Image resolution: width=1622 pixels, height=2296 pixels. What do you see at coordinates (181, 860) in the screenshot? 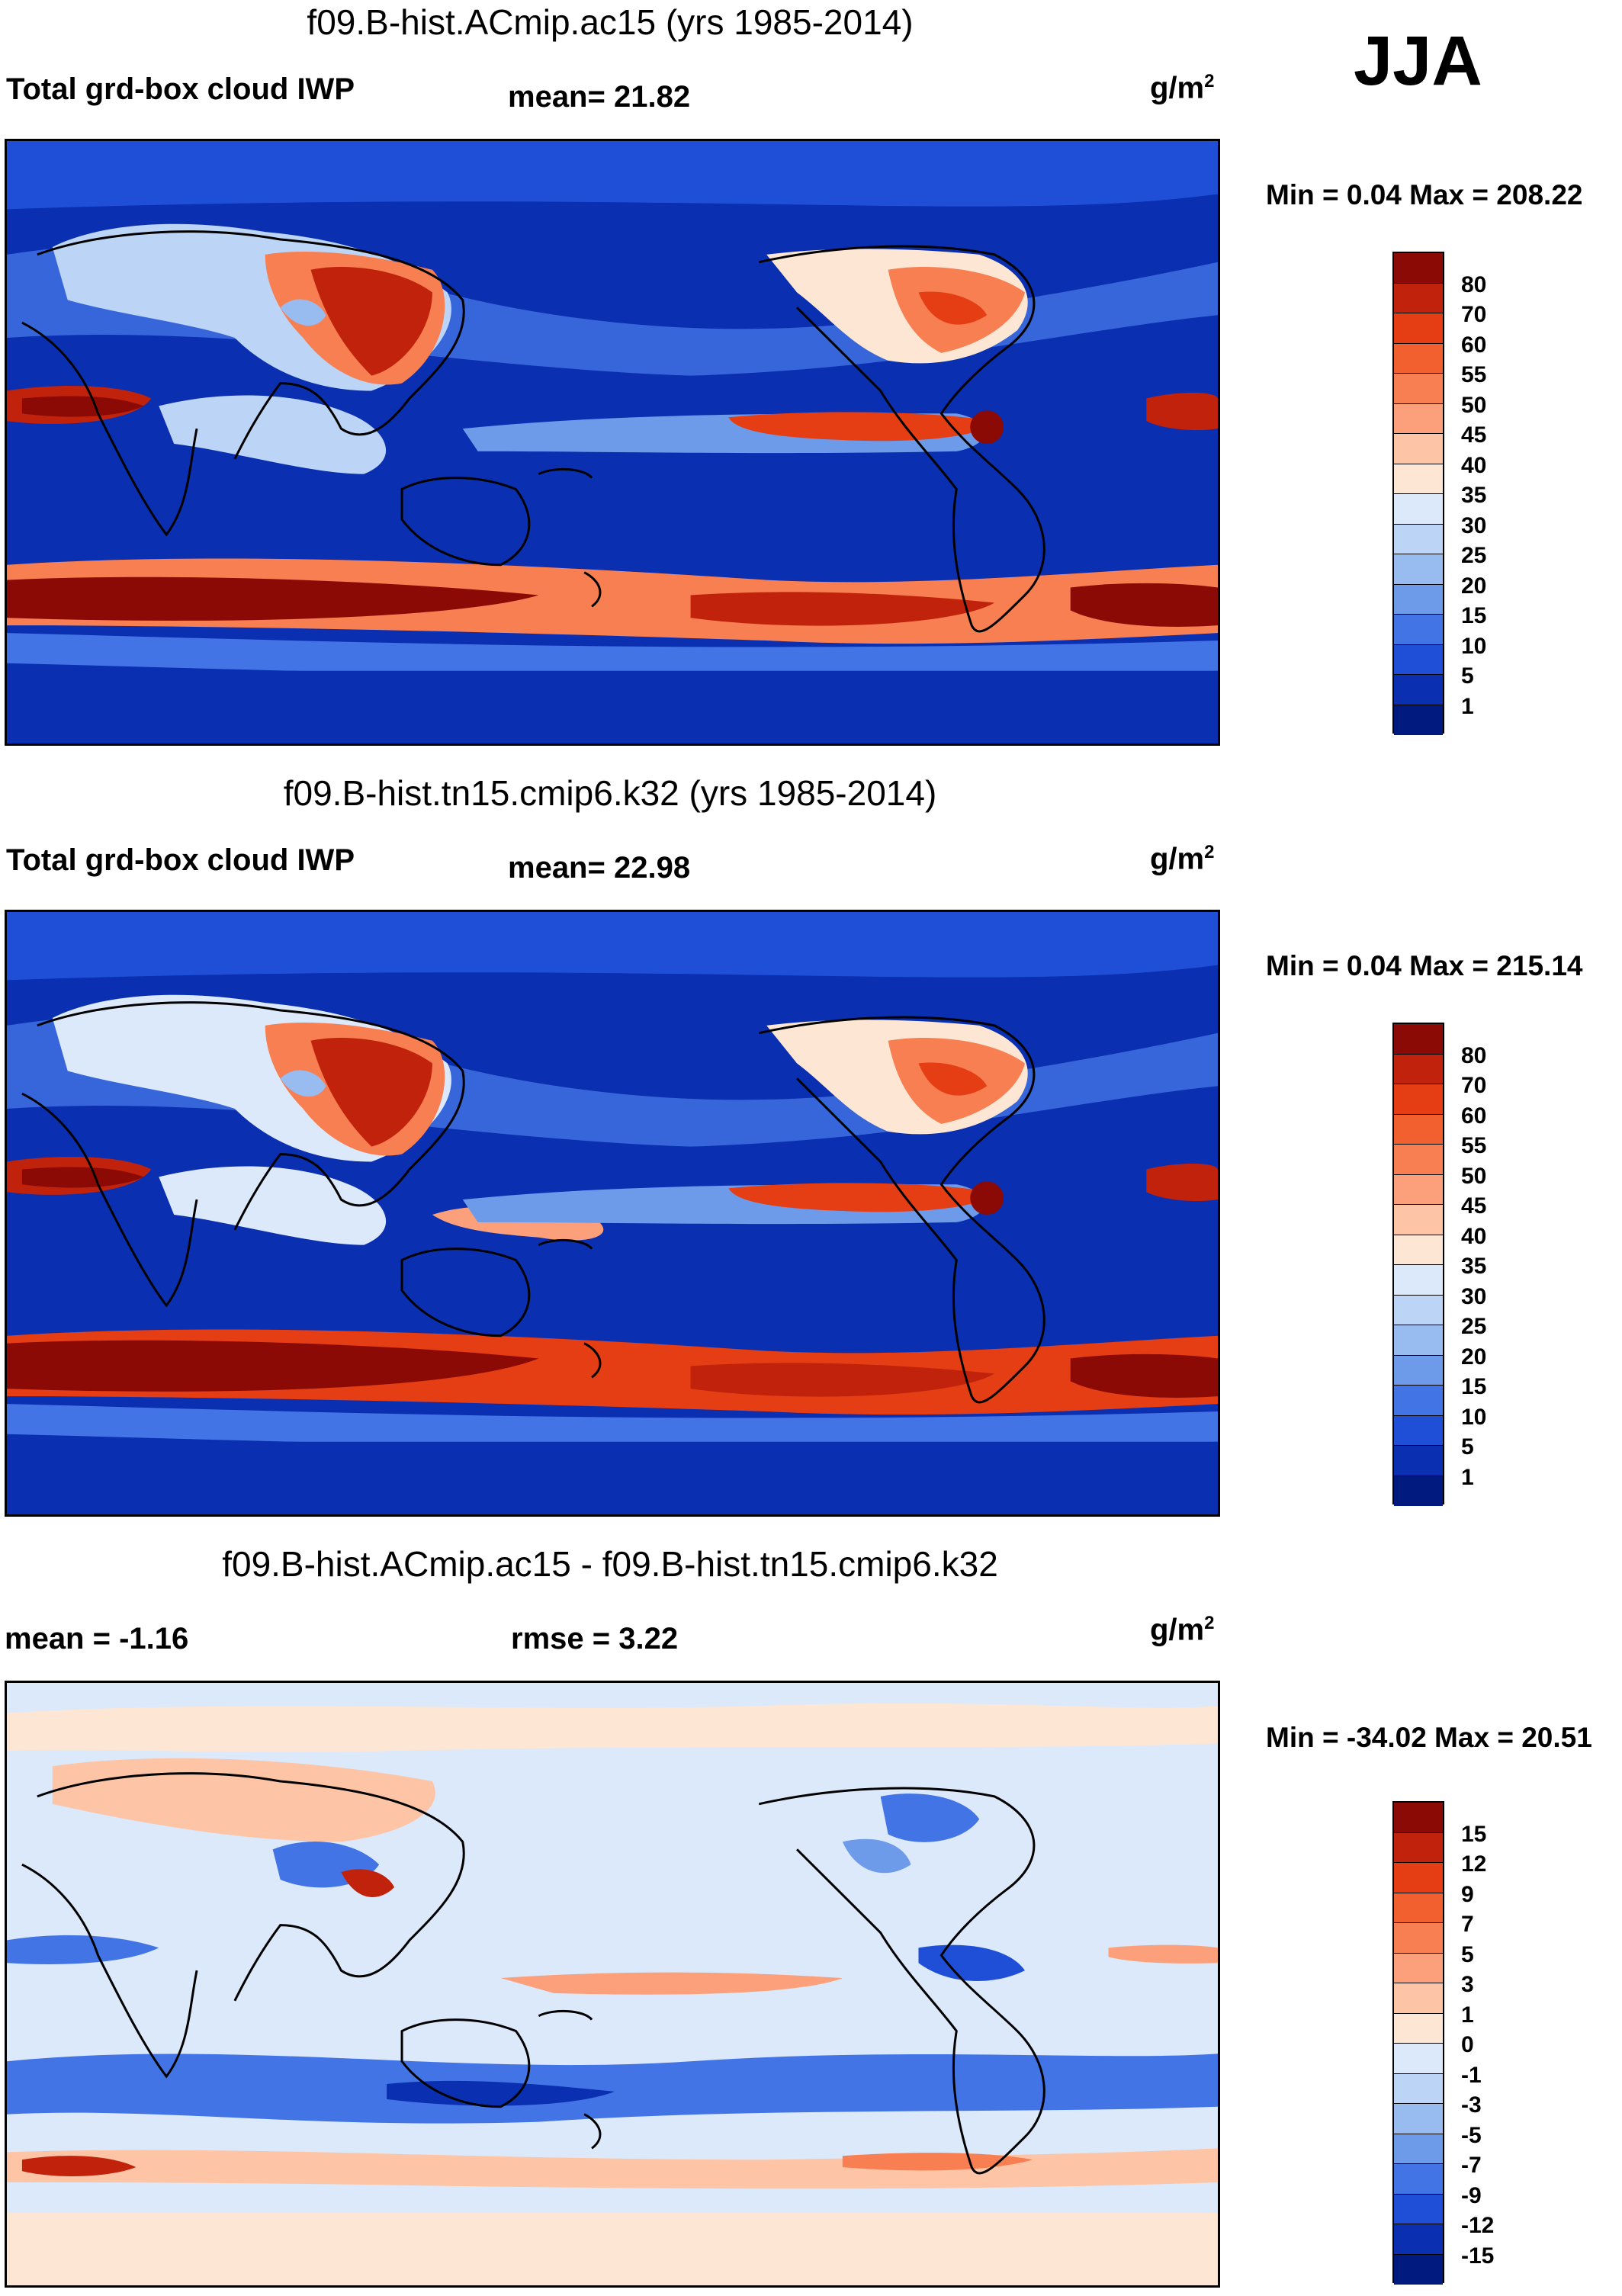
I see `panel-2-variable-label: Total grd-box cloud IWP` at bounding box center [181, 860].